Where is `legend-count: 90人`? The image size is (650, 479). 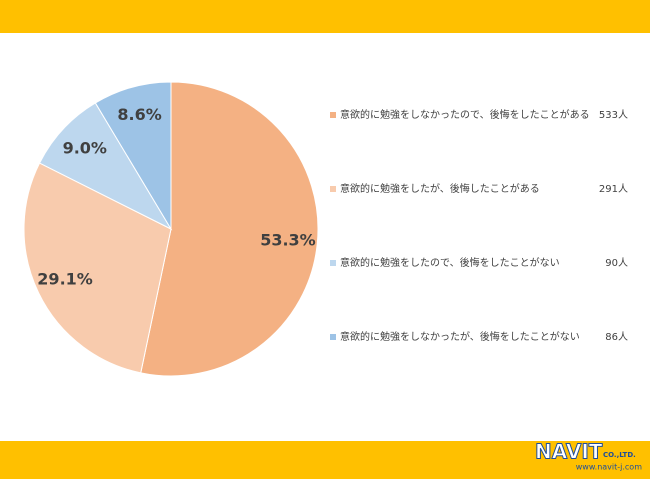 legend-count: 90人 is located at coordinates (616, 263).